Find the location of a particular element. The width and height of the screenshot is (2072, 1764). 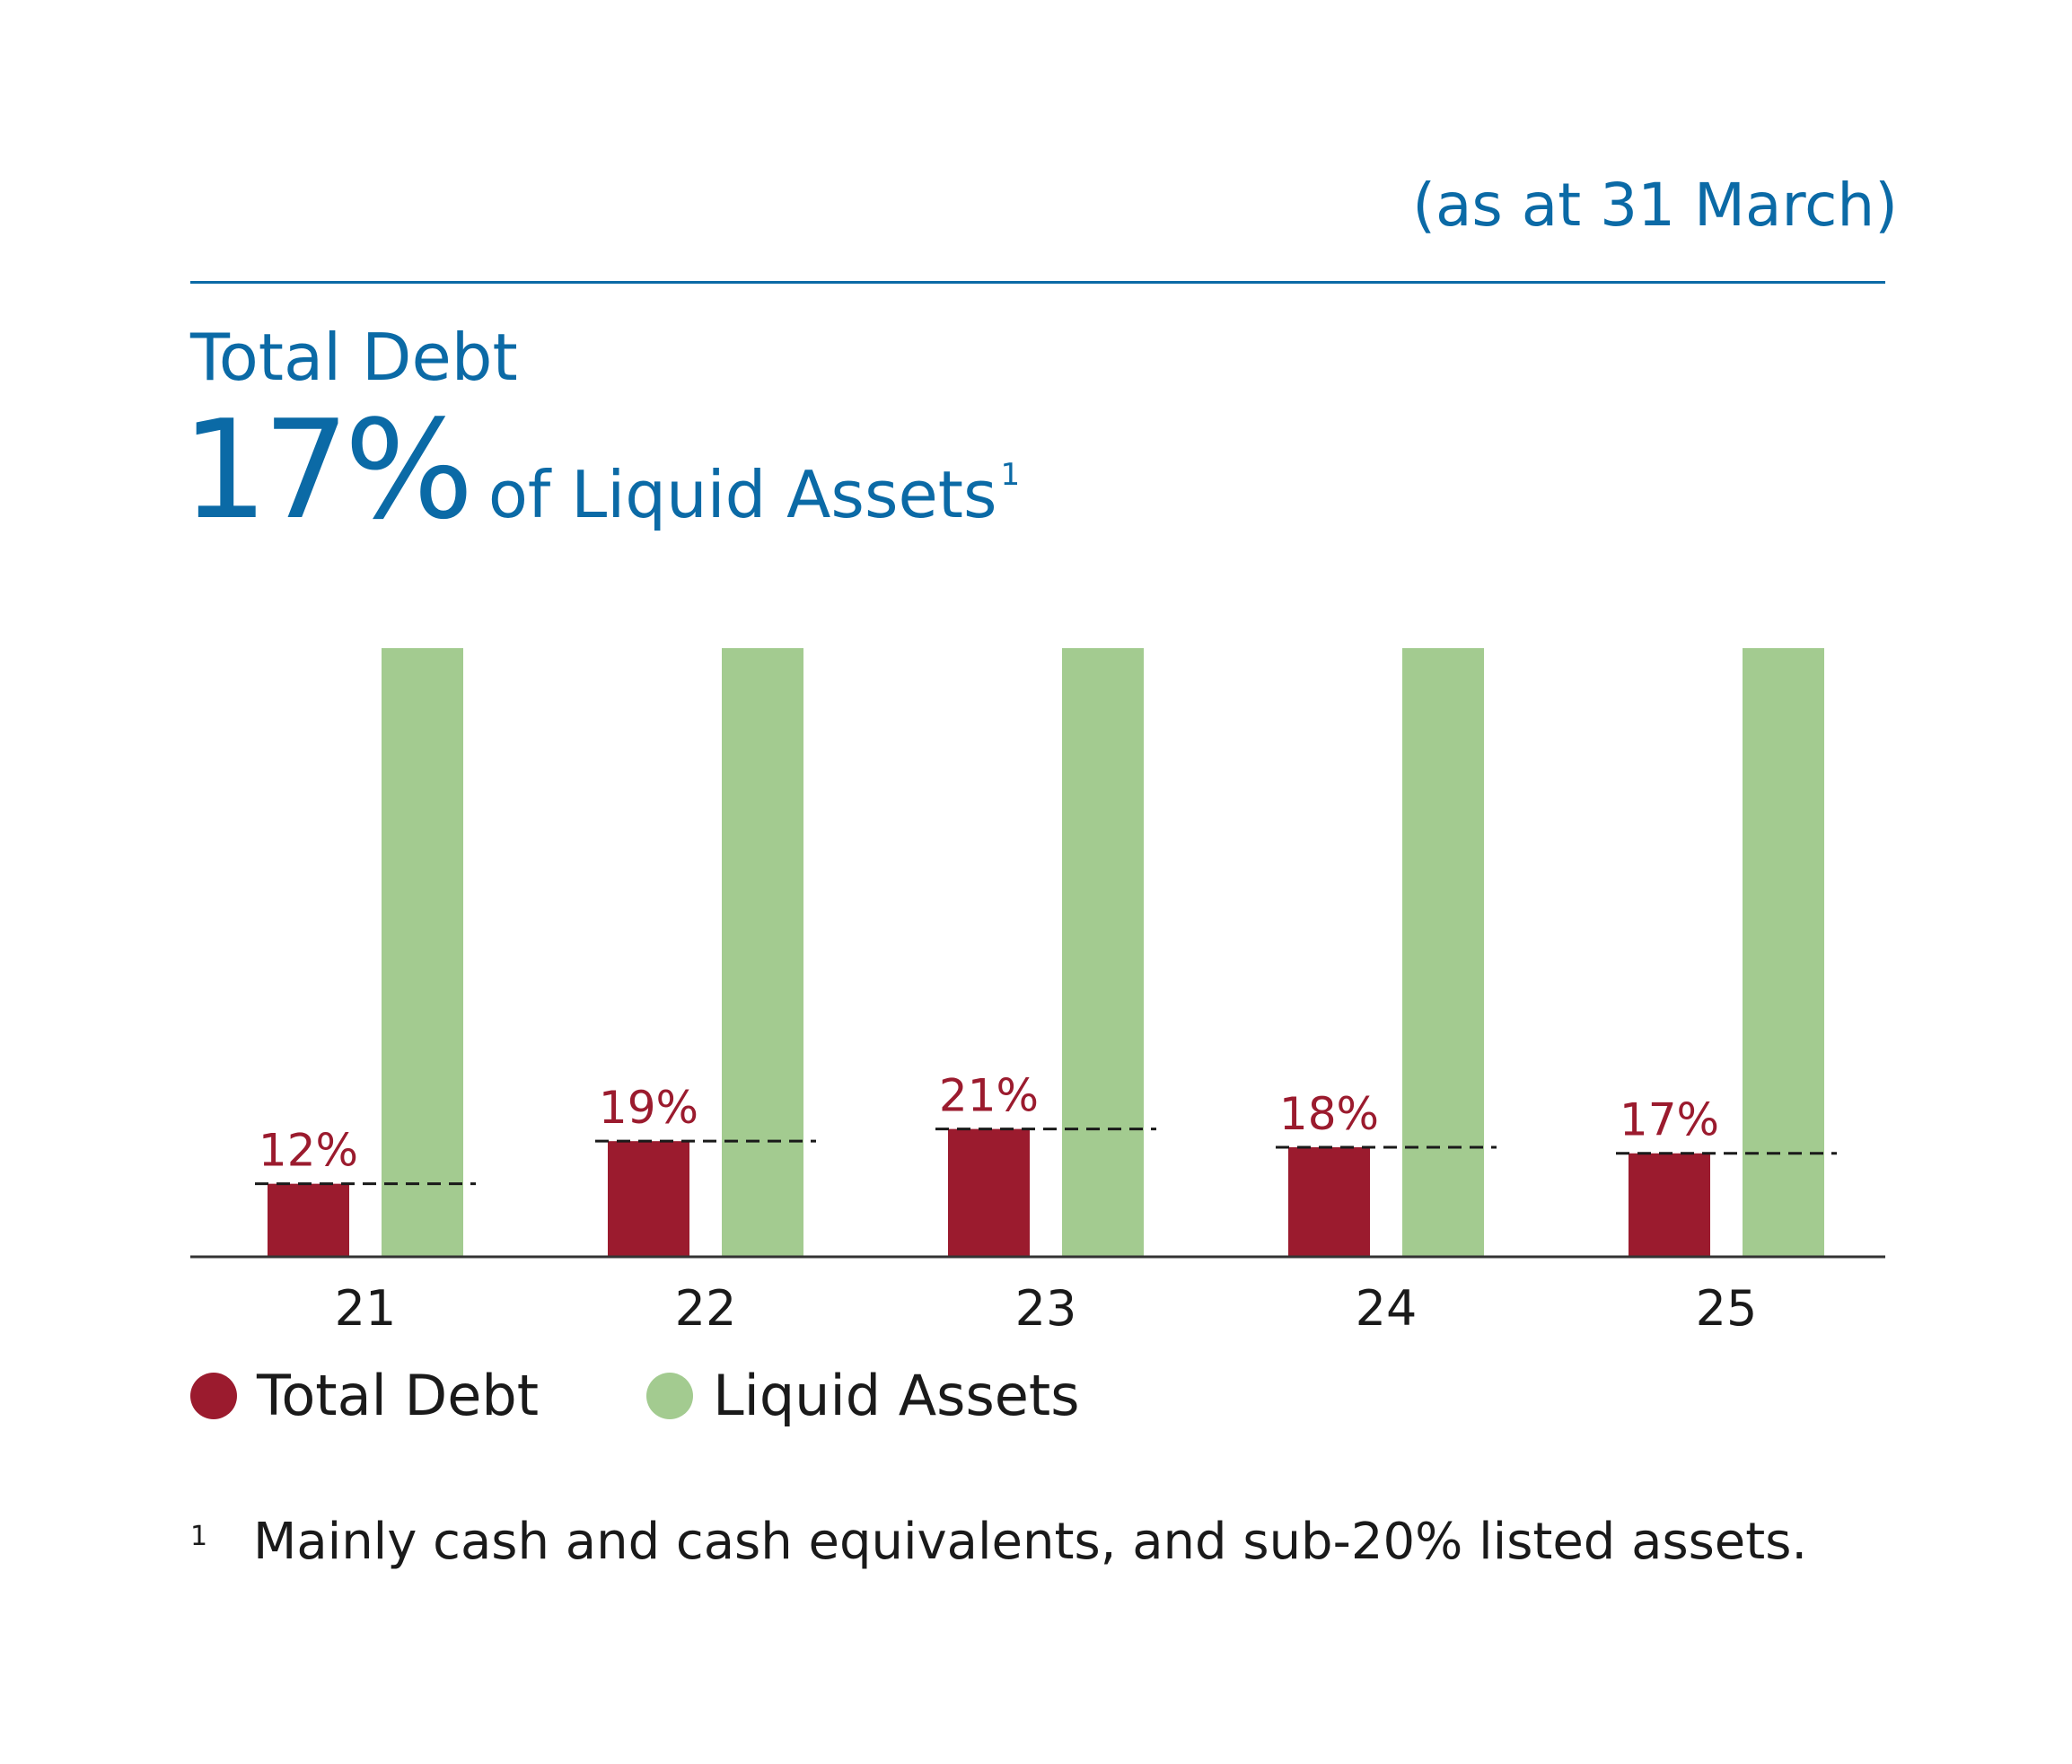

headline: 17% of Liquid Assets 1 is located at coordinates (600, 470).